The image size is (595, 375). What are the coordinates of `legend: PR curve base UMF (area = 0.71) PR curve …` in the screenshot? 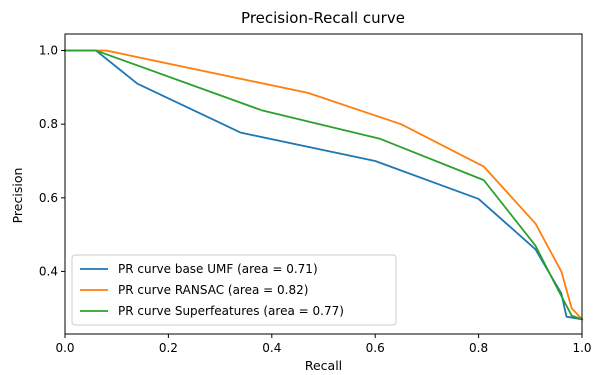 It's located at (234, 290).